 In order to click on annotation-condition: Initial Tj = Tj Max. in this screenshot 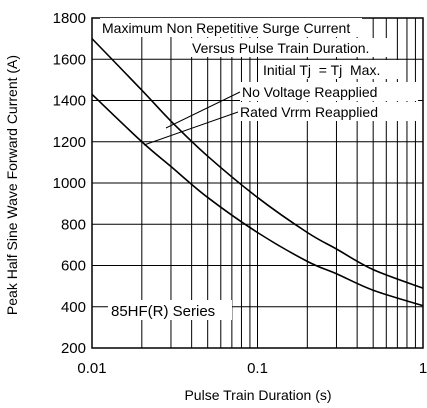, I will do `click(321, 70)`.